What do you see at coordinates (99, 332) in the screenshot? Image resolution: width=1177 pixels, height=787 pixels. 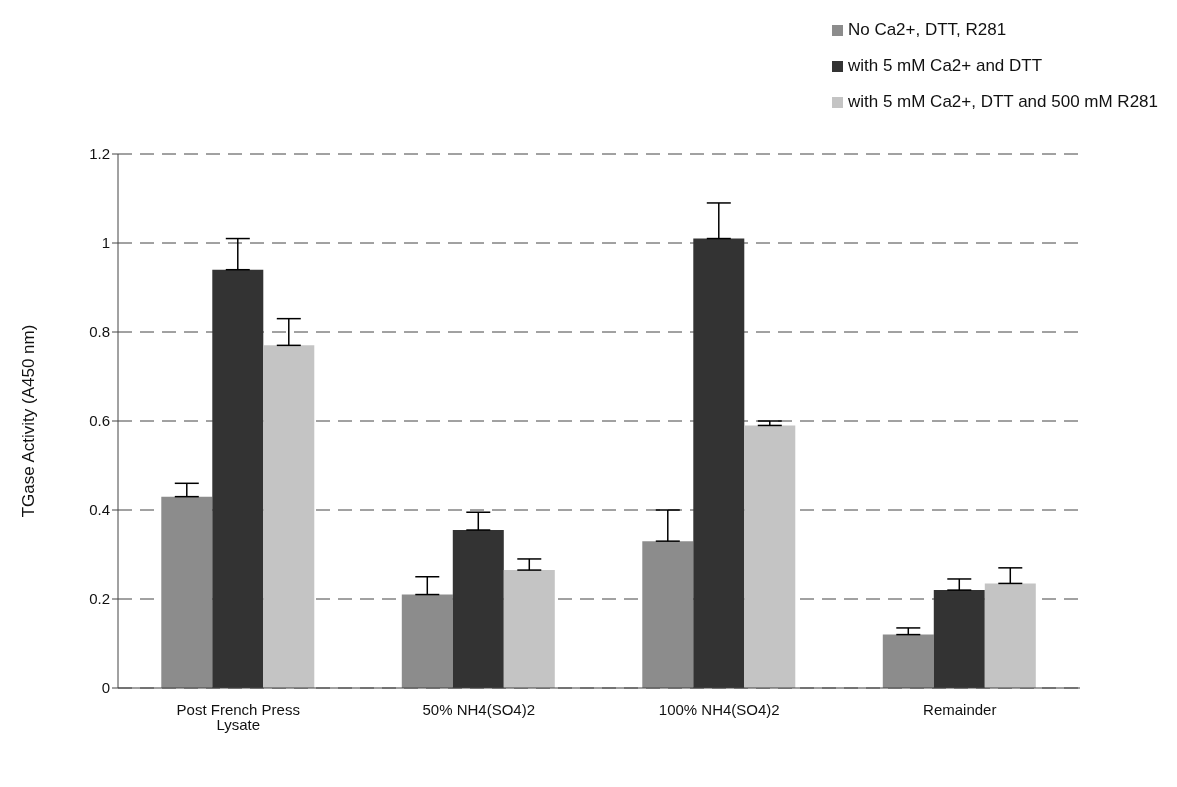 I see `y-tick-label: 0.8` at bounding box center [99, 332].